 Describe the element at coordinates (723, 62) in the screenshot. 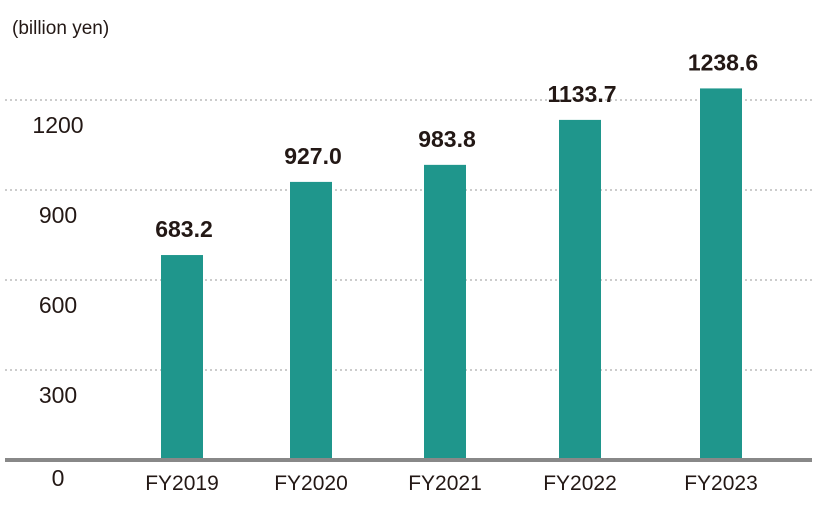

I see `data-label: 1238.6` at that location.